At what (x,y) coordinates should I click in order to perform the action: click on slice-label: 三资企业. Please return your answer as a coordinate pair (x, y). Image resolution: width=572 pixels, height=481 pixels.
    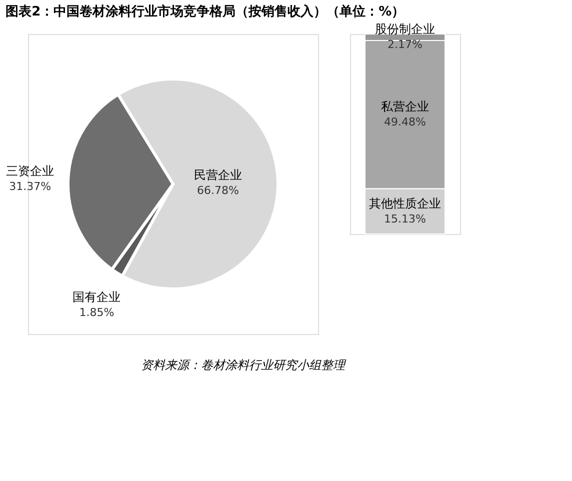
    Looking at the image, I should click on (30, 171).